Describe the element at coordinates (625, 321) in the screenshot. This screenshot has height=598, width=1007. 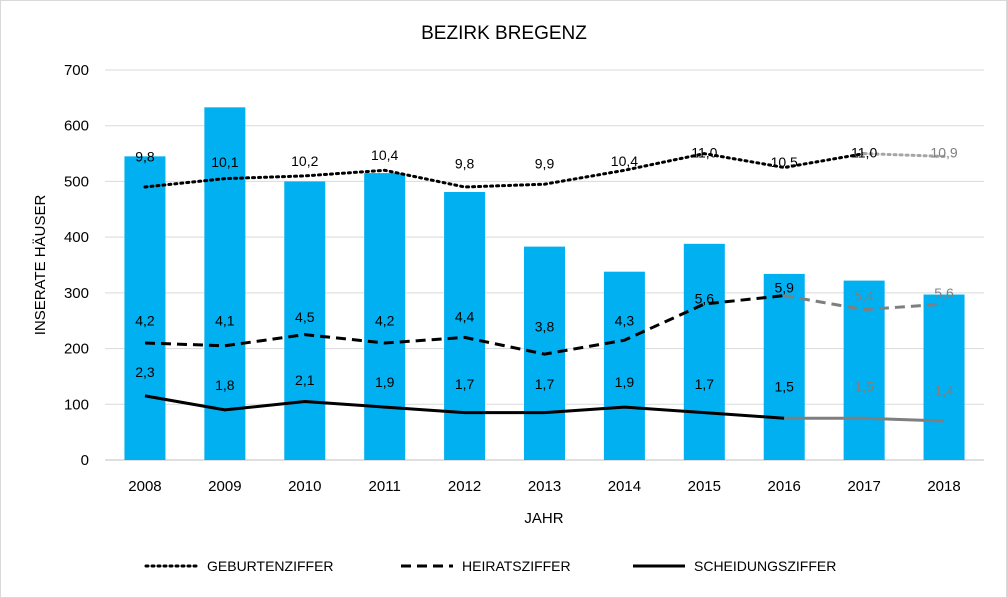
I see `data-label: 4,3` at that location.